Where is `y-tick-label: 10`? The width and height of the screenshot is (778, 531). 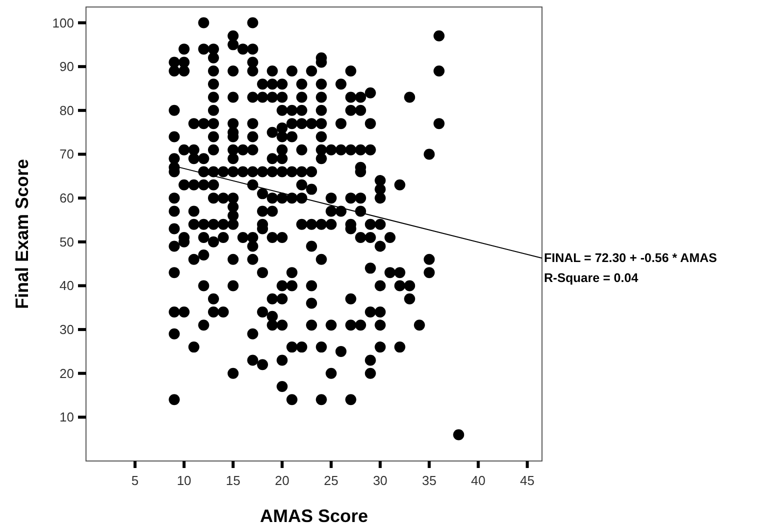
y-tick-label: 10 is located at coordinates (67, 417).